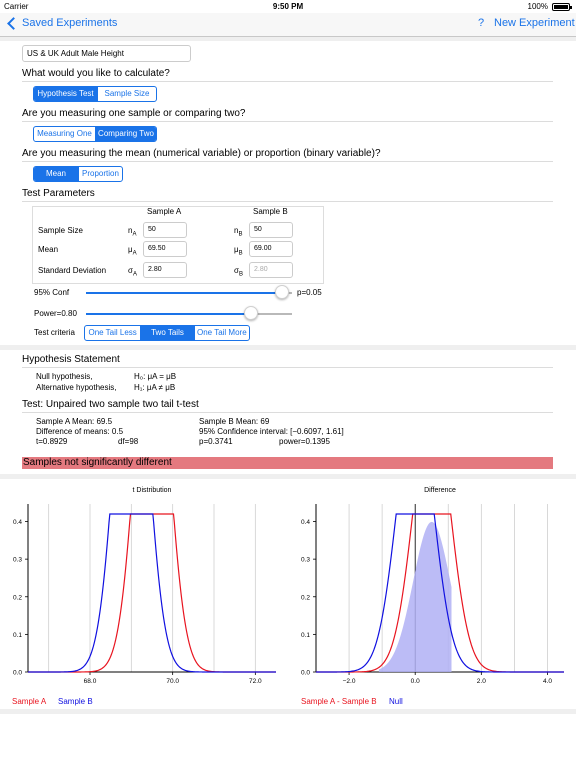 The height and width of the screenshot is (768, 576). What do you see at coordinates (132, 232) in the screenshot?
I see `param-symbol-a: nA` at bounding box center [132, 232].